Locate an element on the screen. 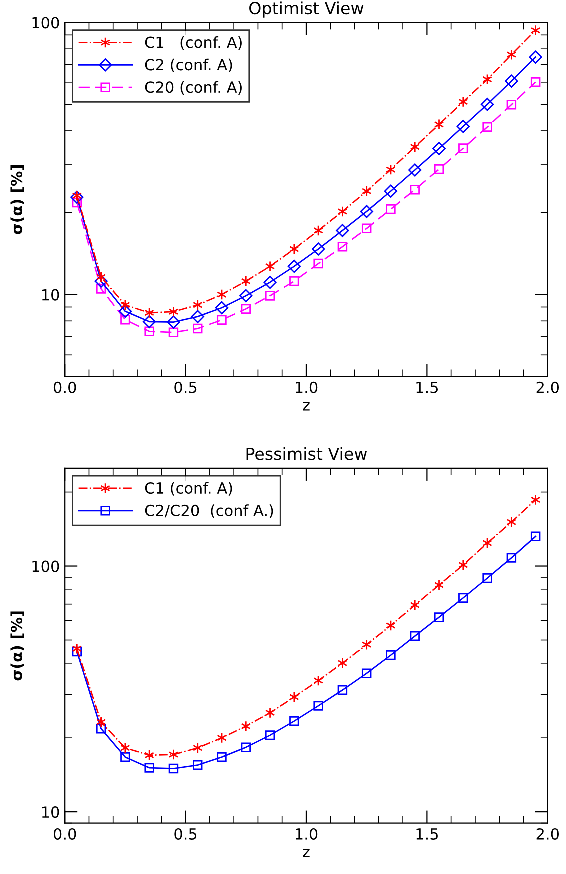  chart-title: Optimist View is located at coordinates (307, 10).